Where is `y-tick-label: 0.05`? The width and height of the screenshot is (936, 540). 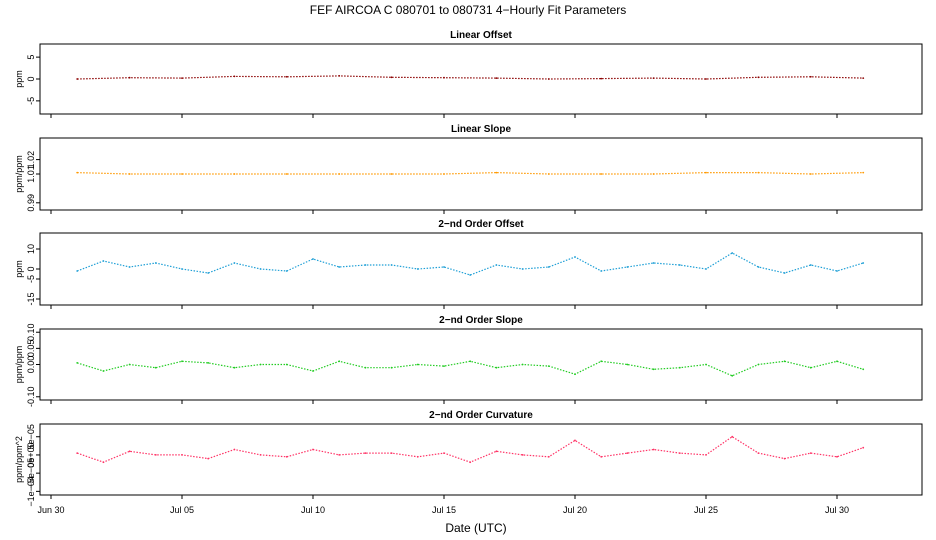 y-tick-label: 0.05 is located at coordinates (31, 349).